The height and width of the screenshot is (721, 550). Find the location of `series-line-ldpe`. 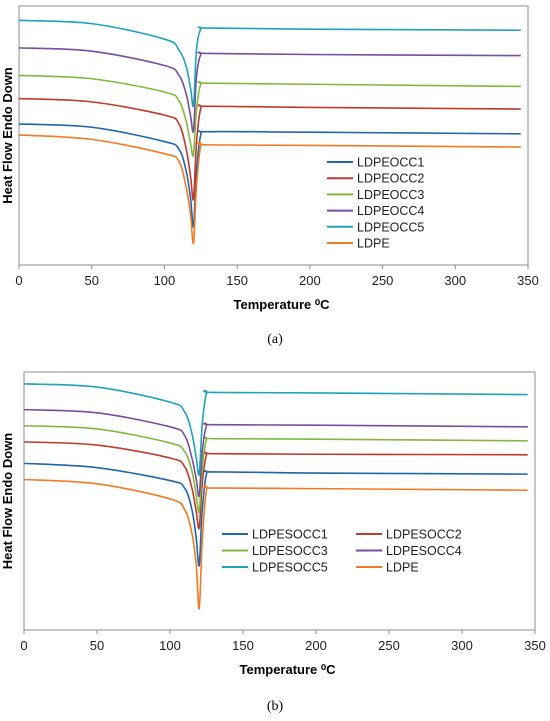

series-line-ldpe is located at coordinates (270, 189).